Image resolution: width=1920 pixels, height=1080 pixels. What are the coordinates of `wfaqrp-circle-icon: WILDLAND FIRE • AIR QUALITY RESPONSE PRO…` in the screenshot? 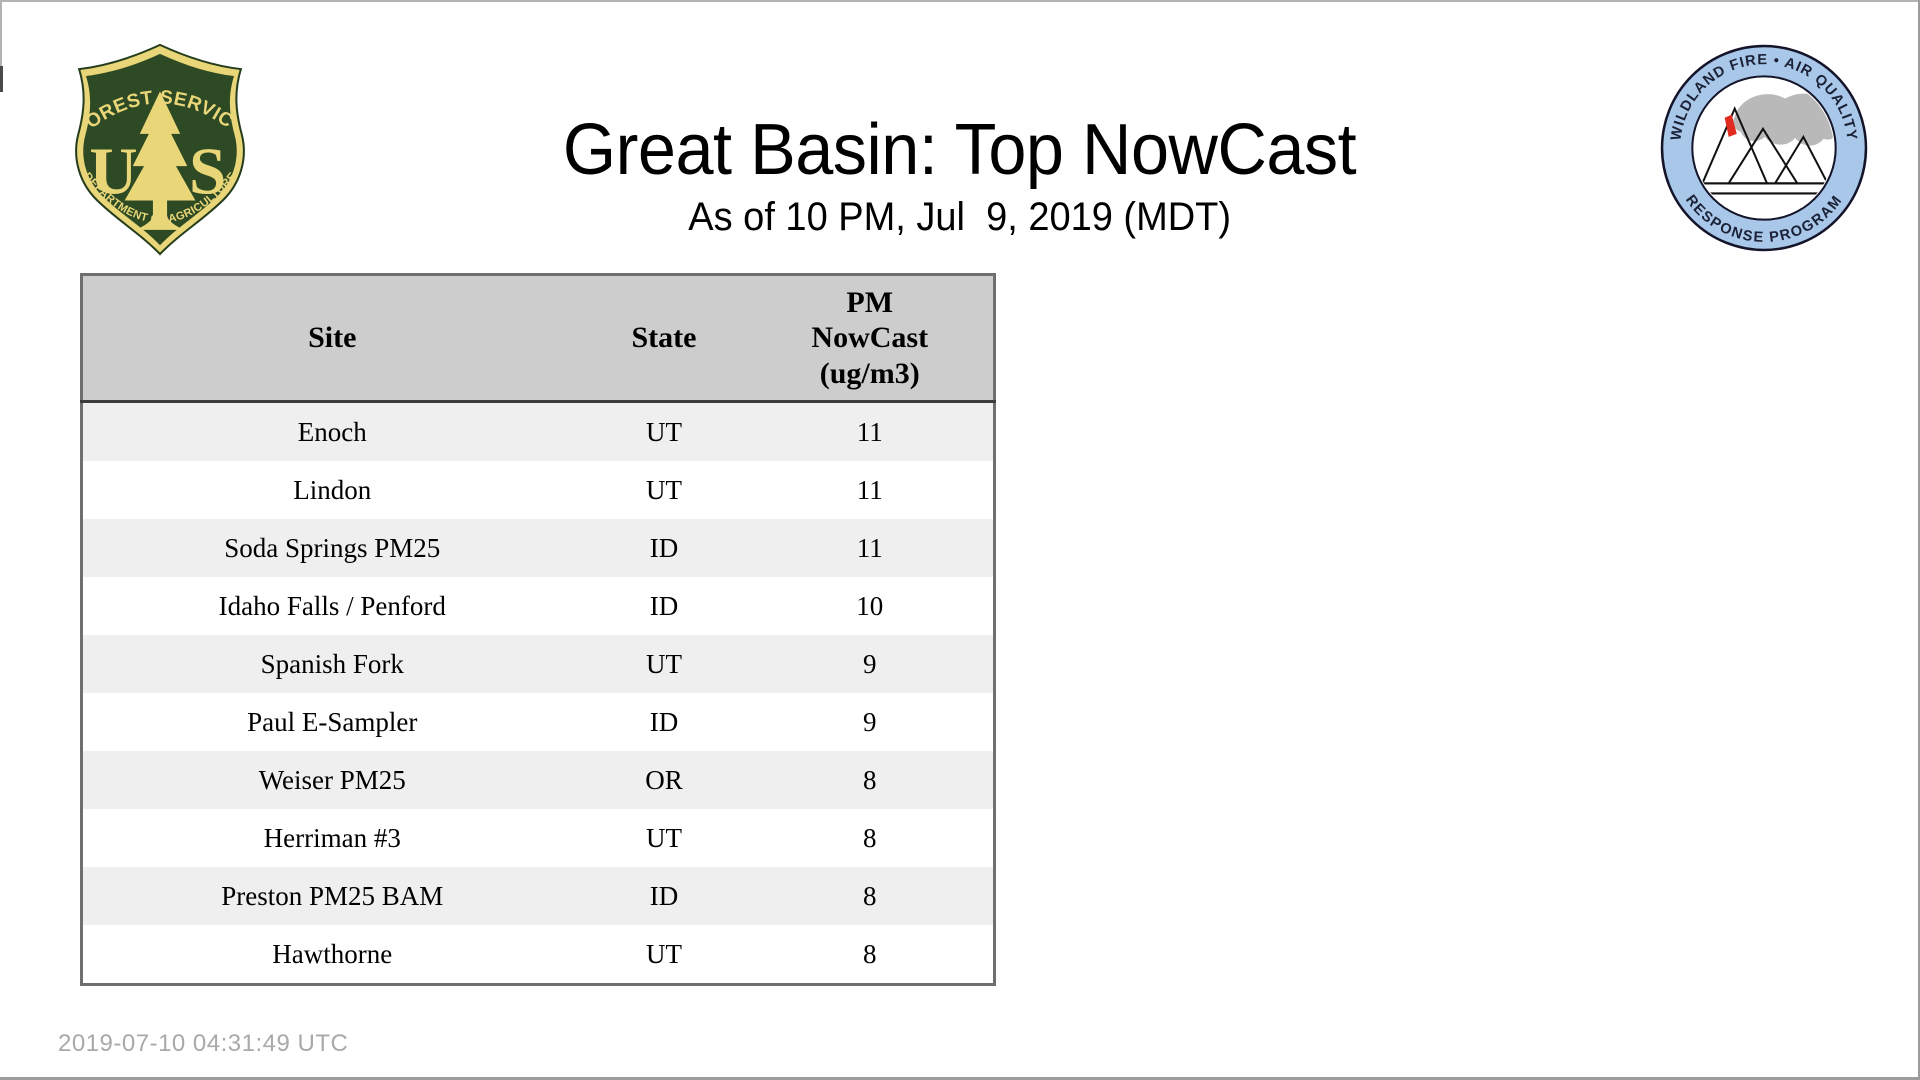 It's located at (1764, 148).